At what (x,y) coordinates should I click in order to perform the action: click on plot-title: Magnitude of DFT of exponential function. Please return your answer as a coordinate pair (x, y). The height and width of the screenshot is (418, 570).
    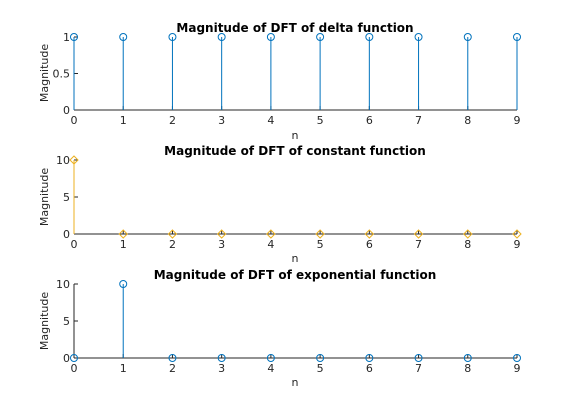
    Looking at the image, I should click on (295, 275).